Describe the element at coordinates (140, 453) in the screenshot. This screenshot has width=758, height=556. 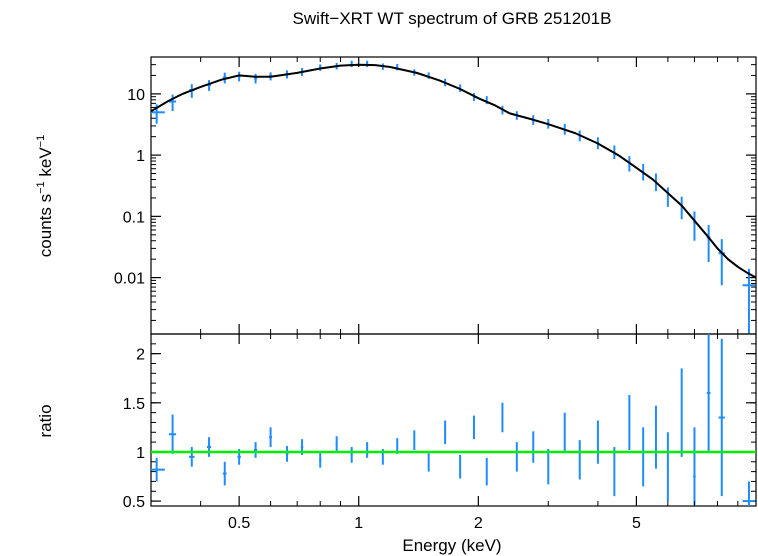
I see `ratio-tick-label: 1` at that location.